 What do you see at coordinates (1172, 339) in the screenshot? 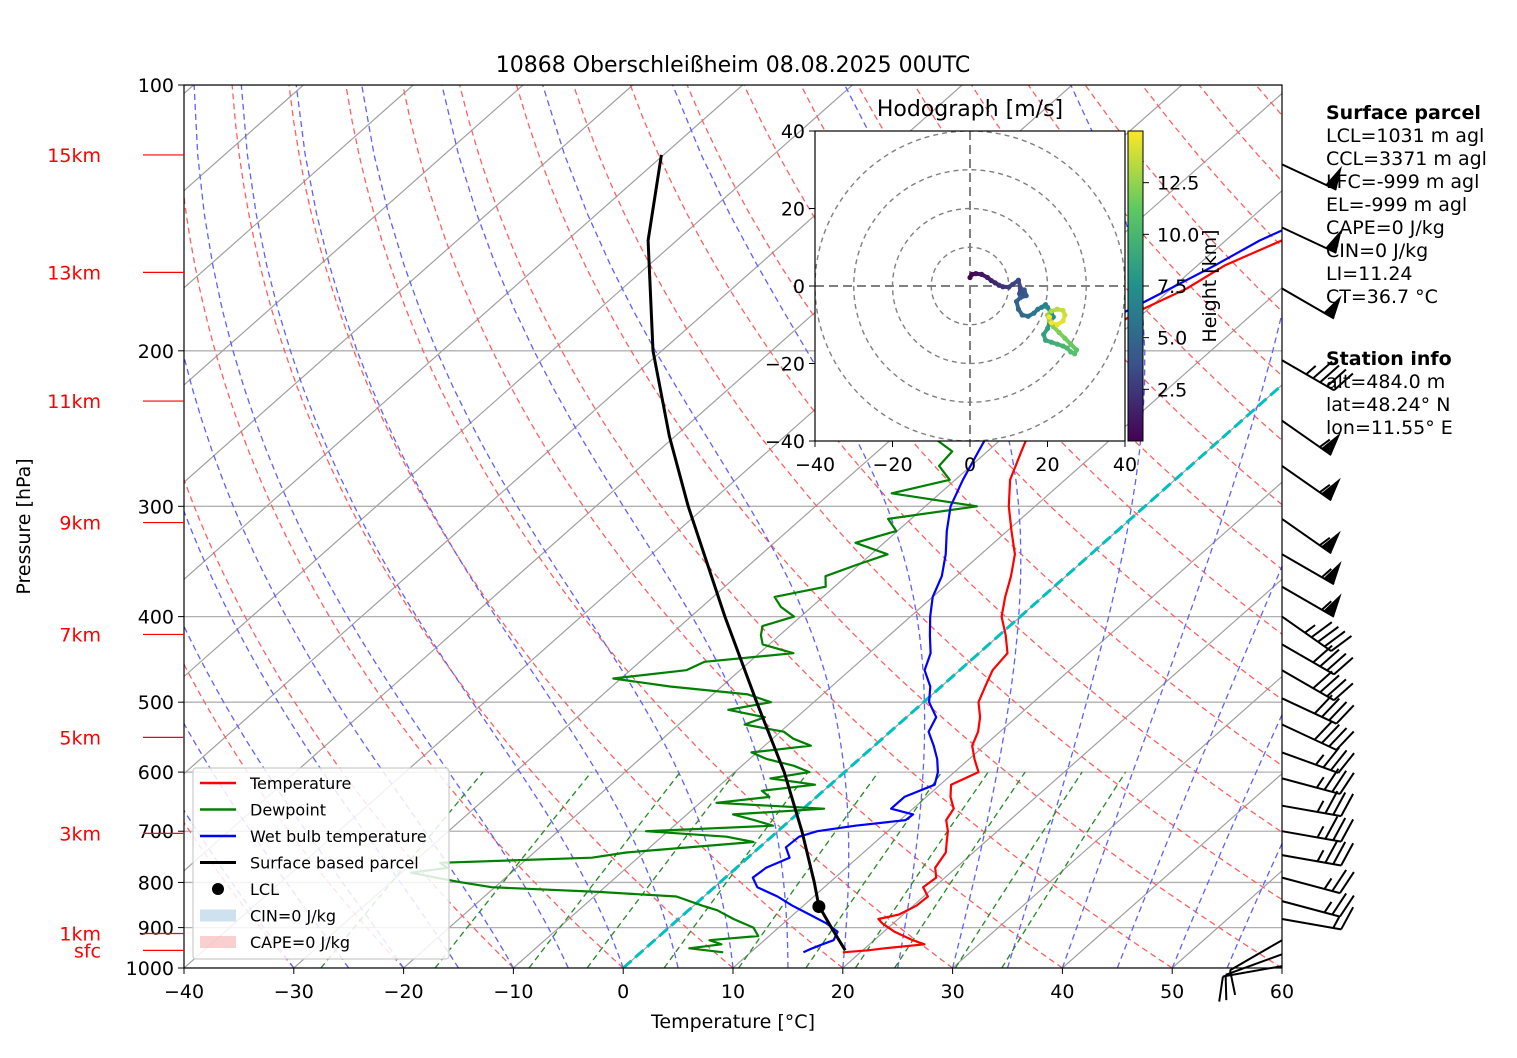
I see `colorbar-tick-label: 5.0` at bounding box center [1172, 339].